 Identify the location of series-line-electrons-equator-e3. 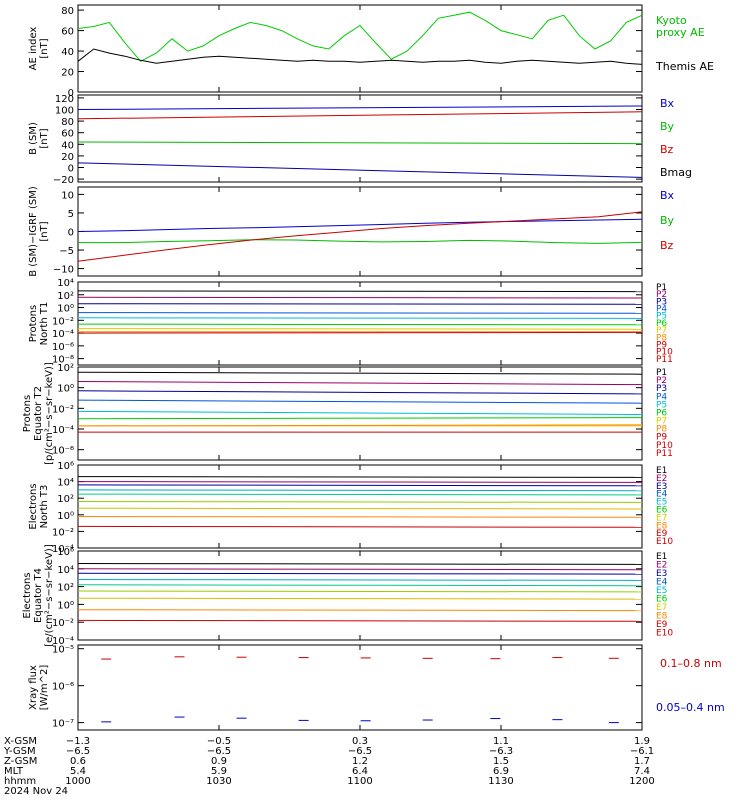
(360, 573).